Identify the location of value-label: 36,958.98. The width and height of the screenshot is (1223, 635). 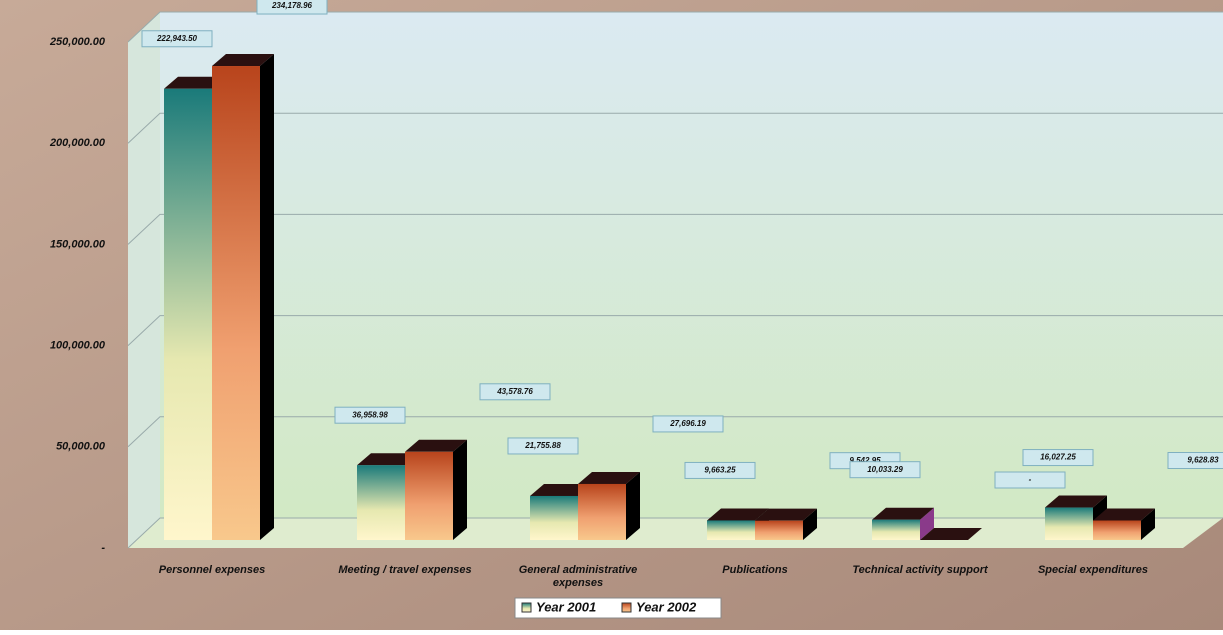
(370, 414).